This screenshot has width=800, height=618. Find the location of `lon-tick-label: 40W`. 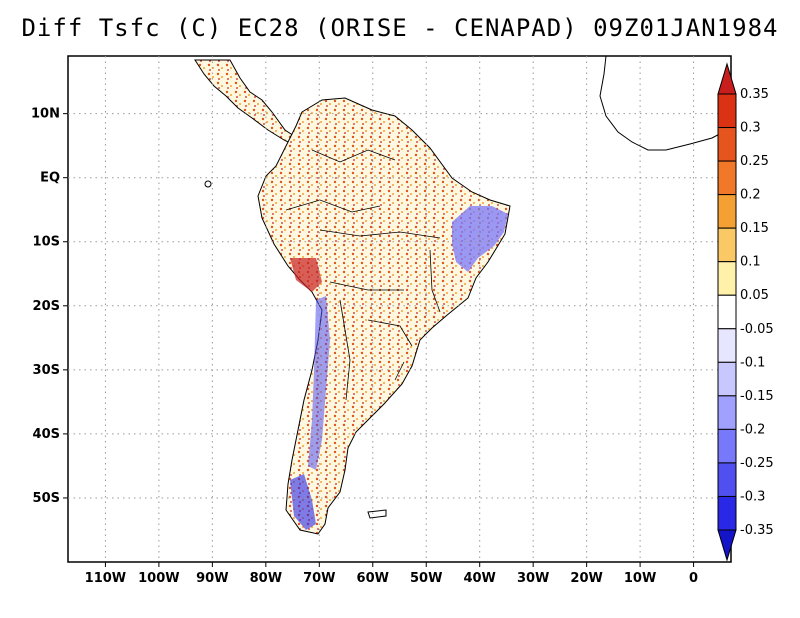

lon-tick-label: 40W is located at coordinates (479, 578).